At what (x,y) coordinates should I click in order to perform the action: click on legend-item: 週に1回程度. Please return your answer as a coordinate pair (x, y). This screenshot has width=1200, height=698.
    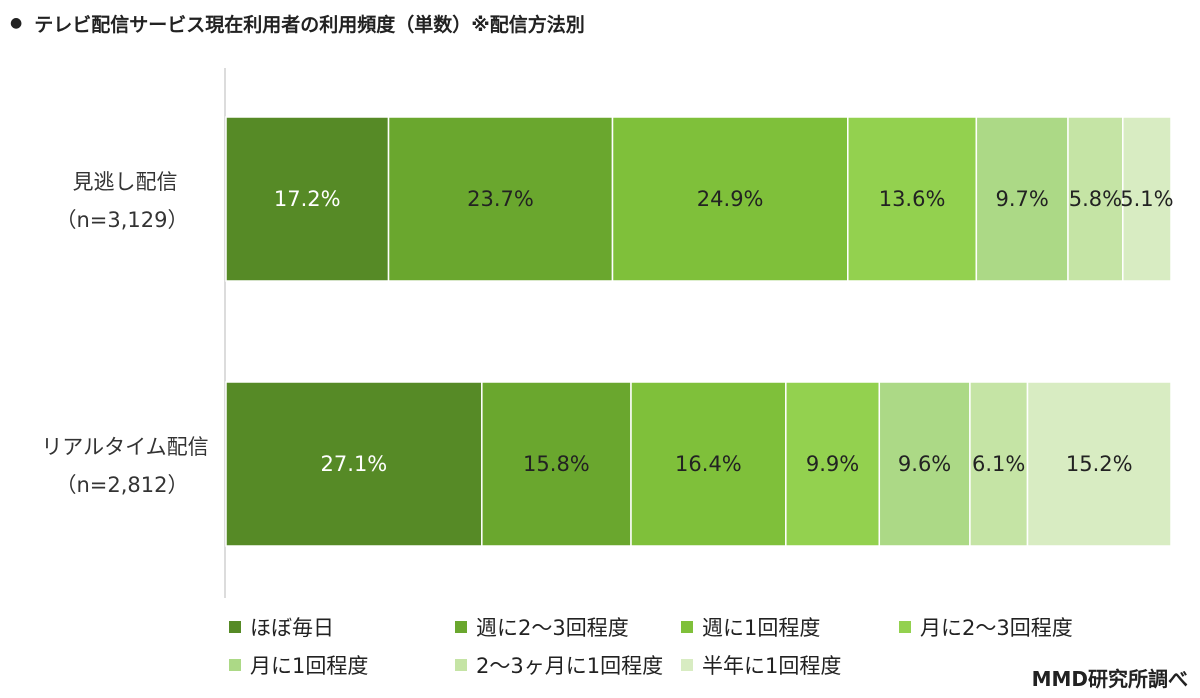
    Looking at the image, I should click on (750, 627).